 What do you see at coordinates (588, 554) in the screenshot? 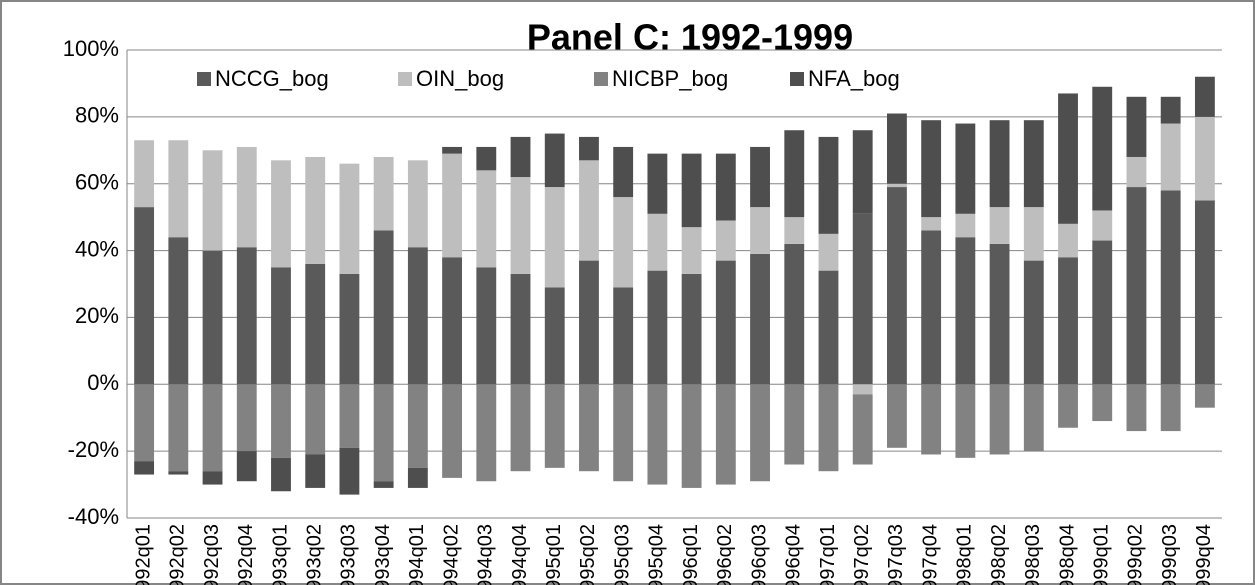
I see `x-tick-label: 1995q02` at bounding box center [588, 554].